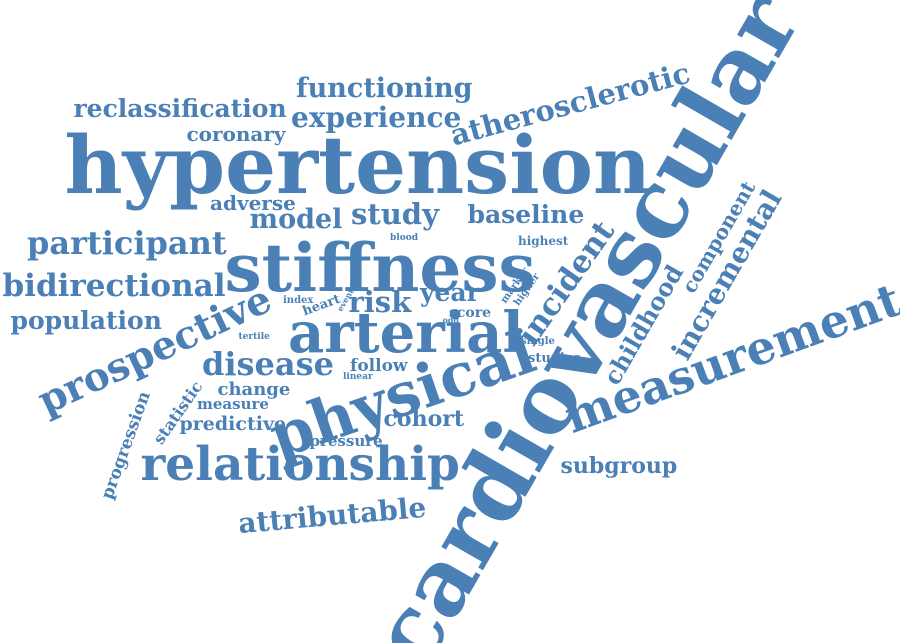  I want to click on word-odd: odd, so click(451, 320).